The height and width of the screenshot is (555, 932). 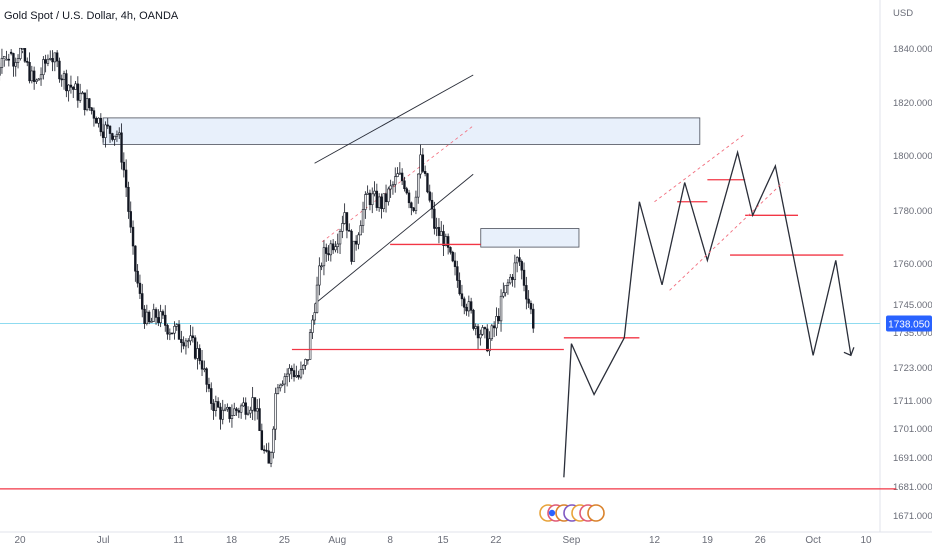 What do you see at coordinates (572, 540) in the screenshot?
I see `x-tick-label: Sep` at bounding box center [572, 540].